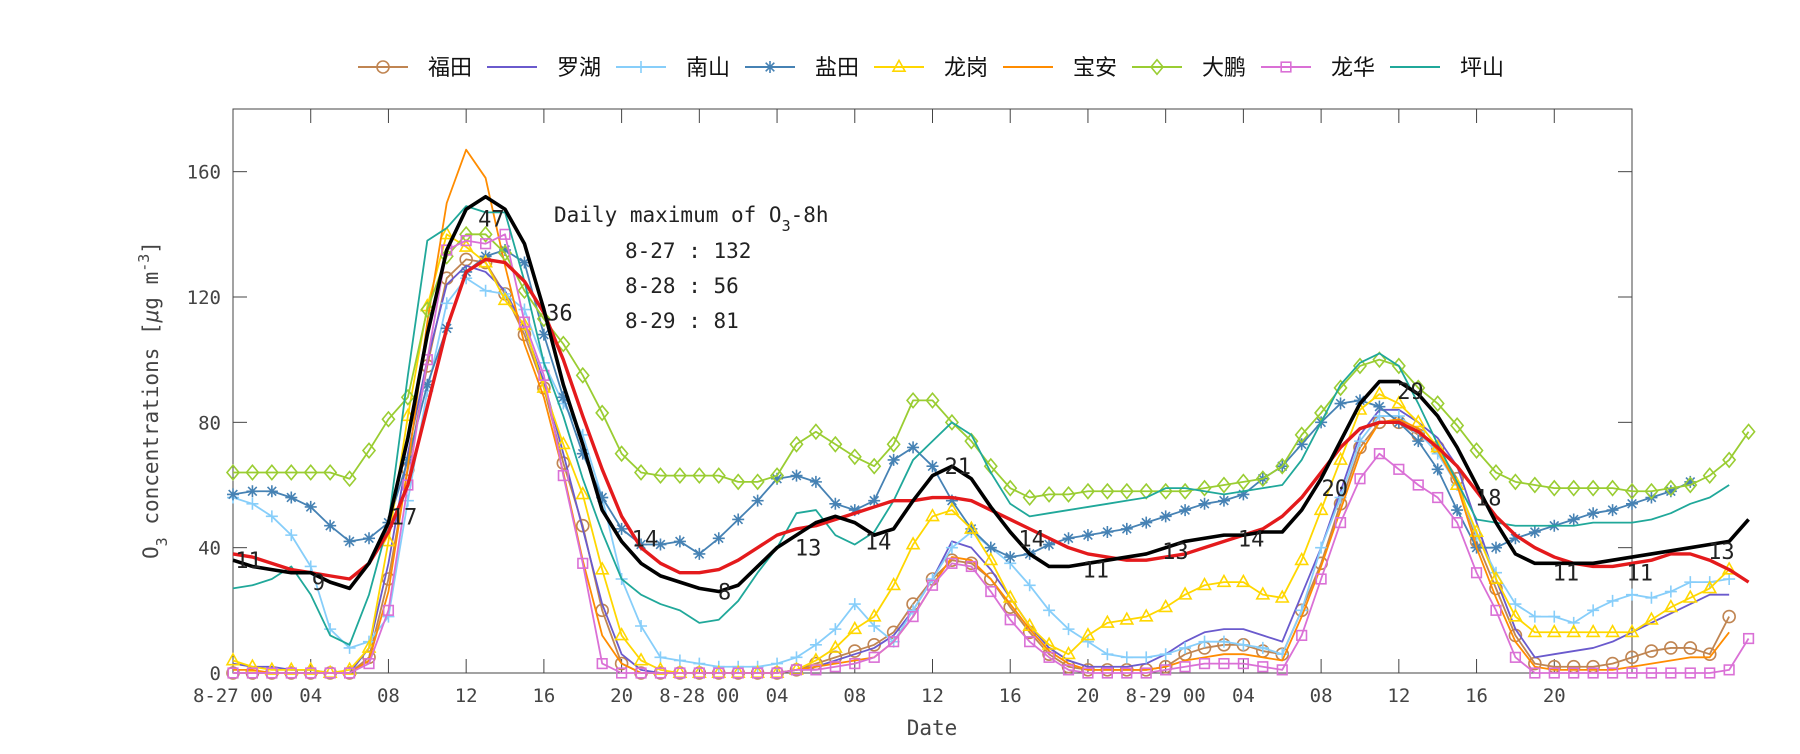 This screenshot has height=754, width=1800. I want to click on x-tick-label: 08, so click(1321, 696).